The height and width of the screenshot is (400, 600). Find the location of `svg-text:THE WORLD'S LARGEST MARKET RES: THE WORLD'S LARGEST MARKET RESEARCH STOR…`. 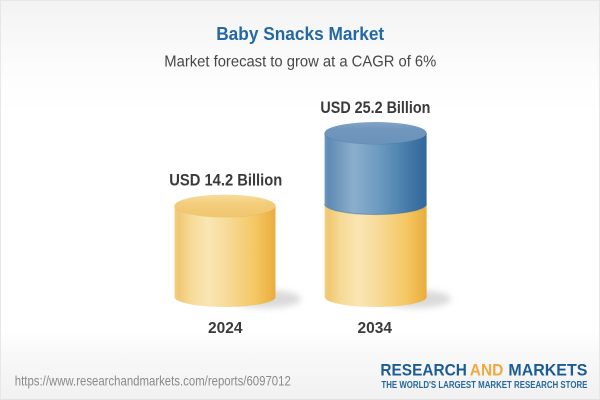

svg-text:THE WORLD'S LARGEST MARKET RES: THE WORLD'S LARGEST MARKET RESEARCH STOR… is located at coordinates (484, 385).